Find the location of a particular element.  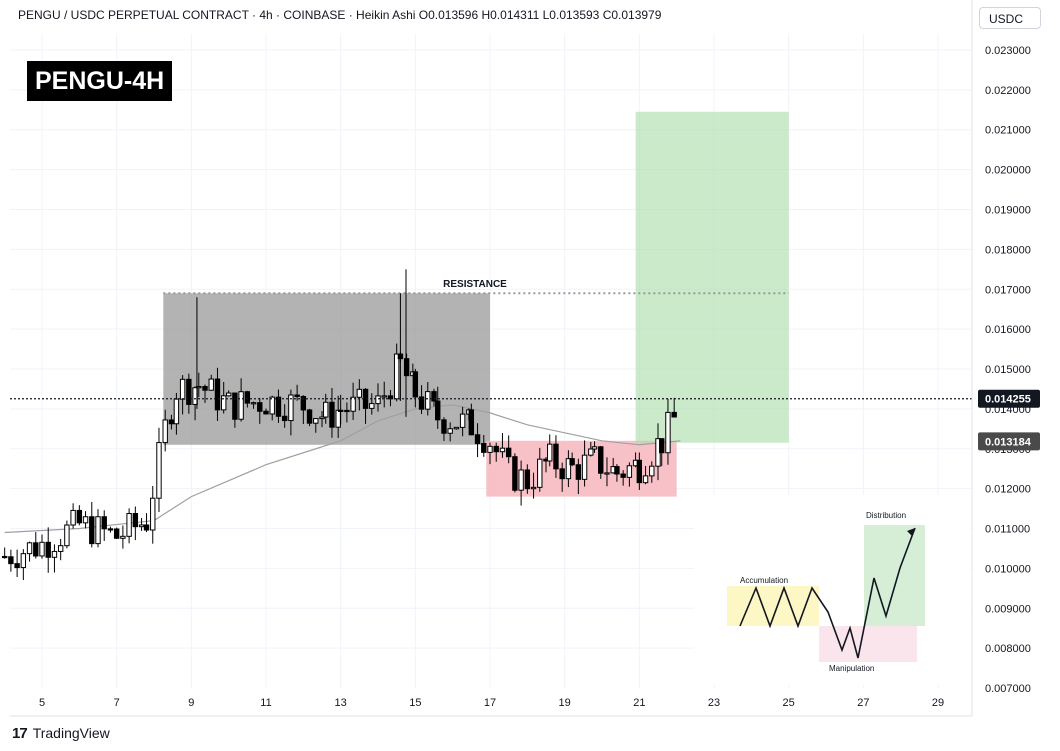

y-tick-label: 0.007000 is located at coordinates (1008, 689).